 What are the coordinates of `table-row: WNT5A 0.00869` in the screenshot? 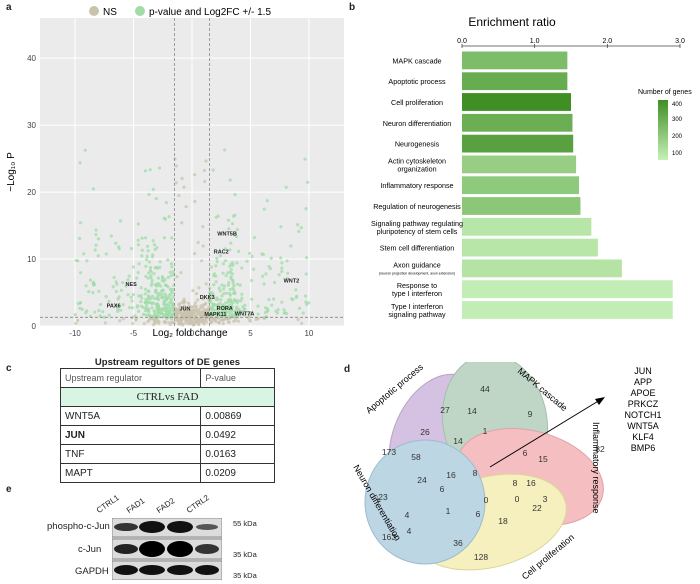 It's located at (167, 416).